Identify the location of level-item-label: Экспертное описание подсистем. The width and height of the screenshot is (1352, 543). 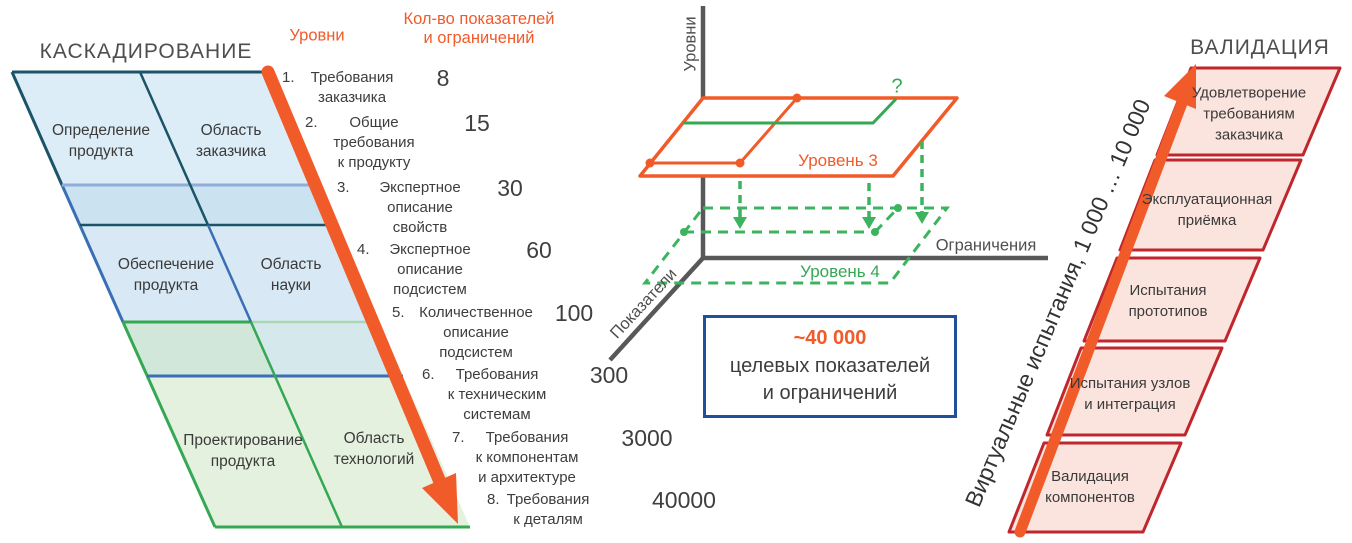
(430, 269).